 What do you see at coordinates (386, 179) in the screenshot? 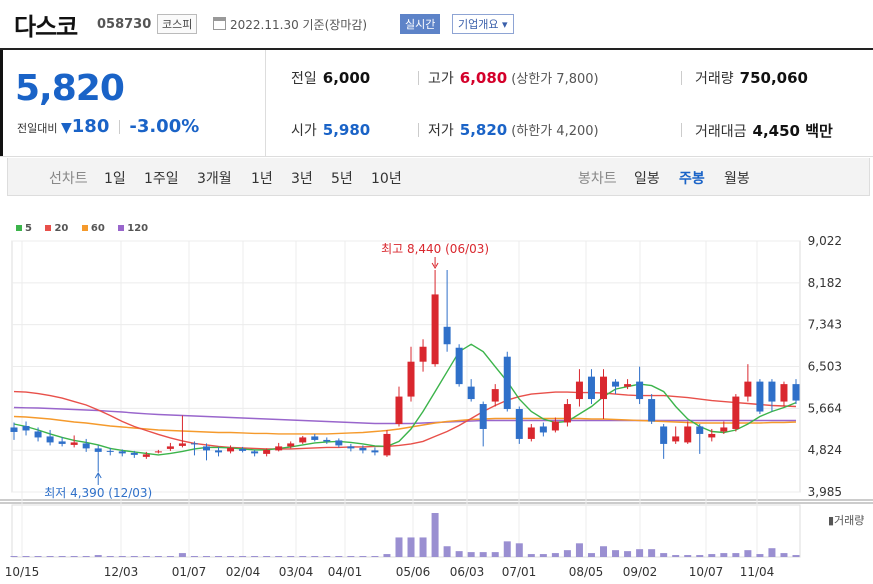
I see `period-10y: 10년` at bounding box center [386, 179].